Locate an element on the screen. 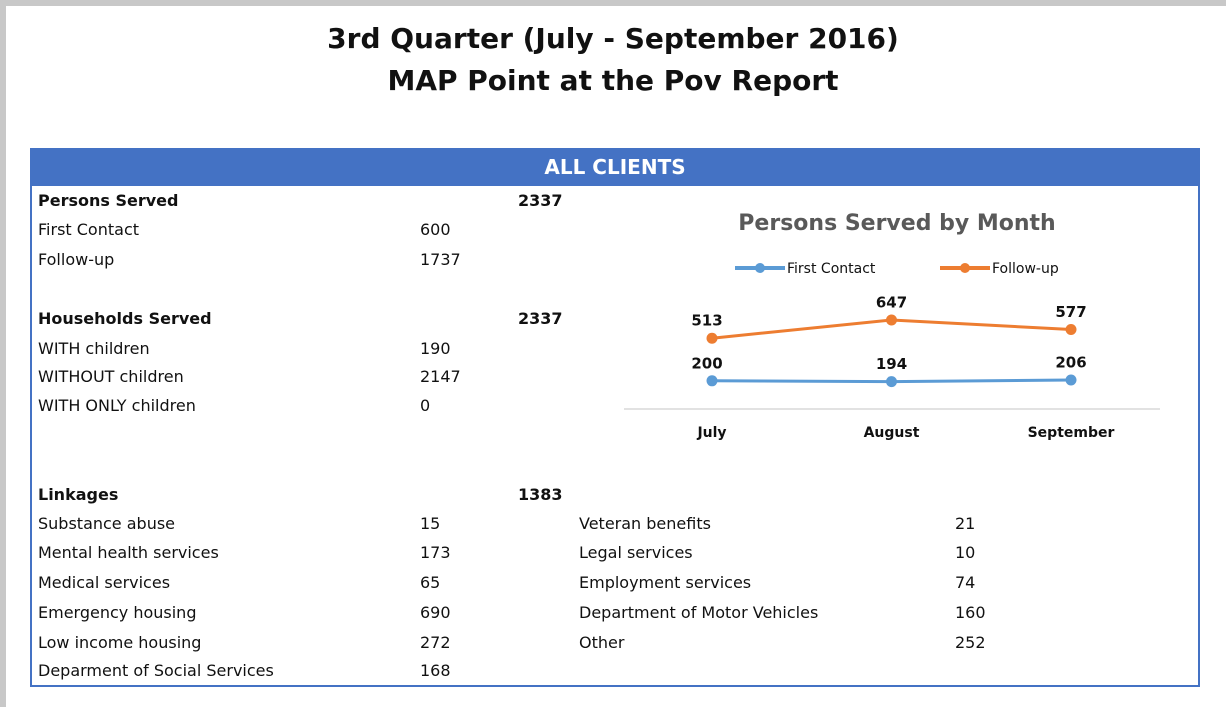 The height and width of the screenshot is (707, 1226). row-value: 10 is located at coordinates (965, 552).